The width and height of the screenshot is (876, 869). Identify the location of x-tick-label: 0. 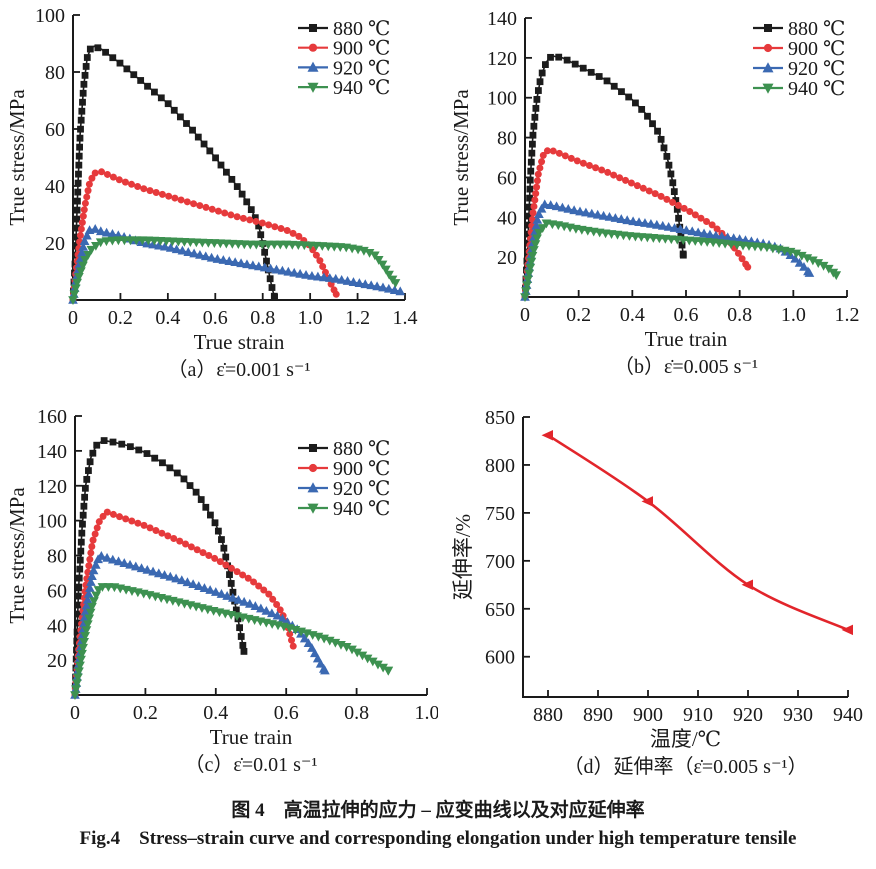
(75, 713).